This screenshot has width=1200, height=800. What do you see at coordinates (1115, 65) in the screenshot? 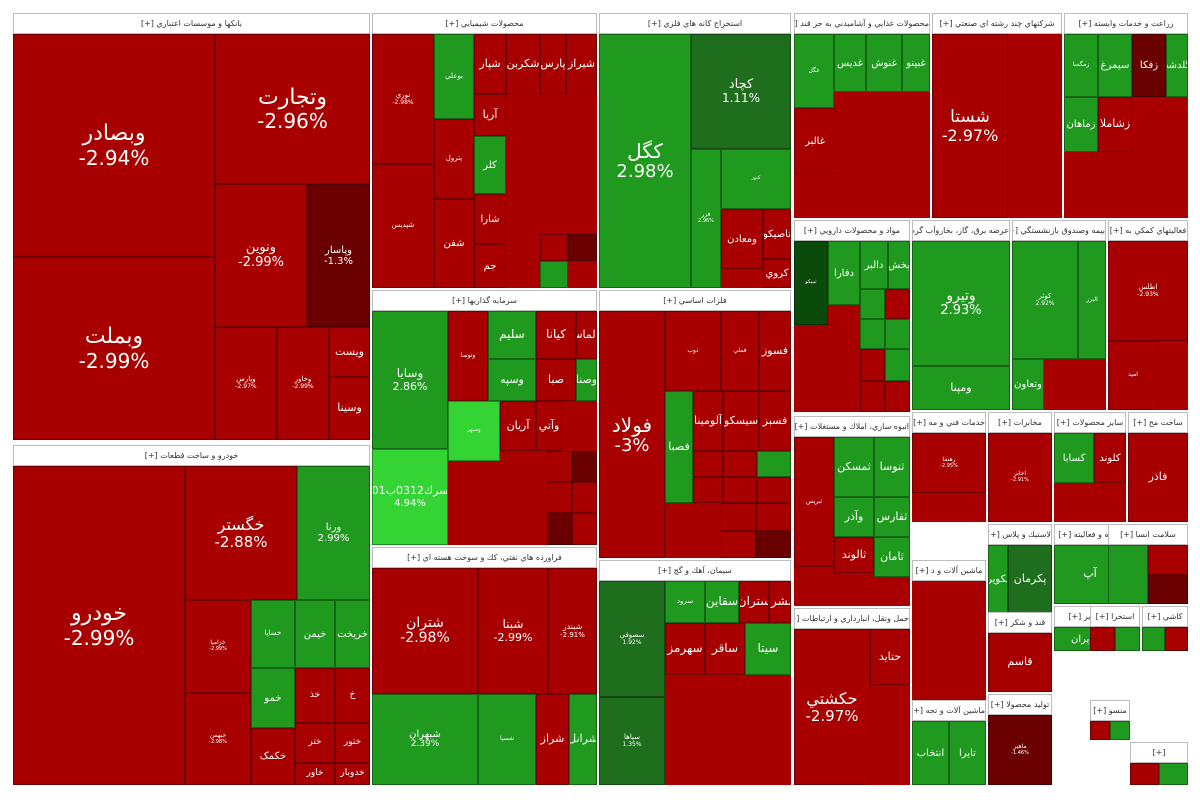
I see `stock-tile: سيمرغ` at bounding box center [1115, 65].